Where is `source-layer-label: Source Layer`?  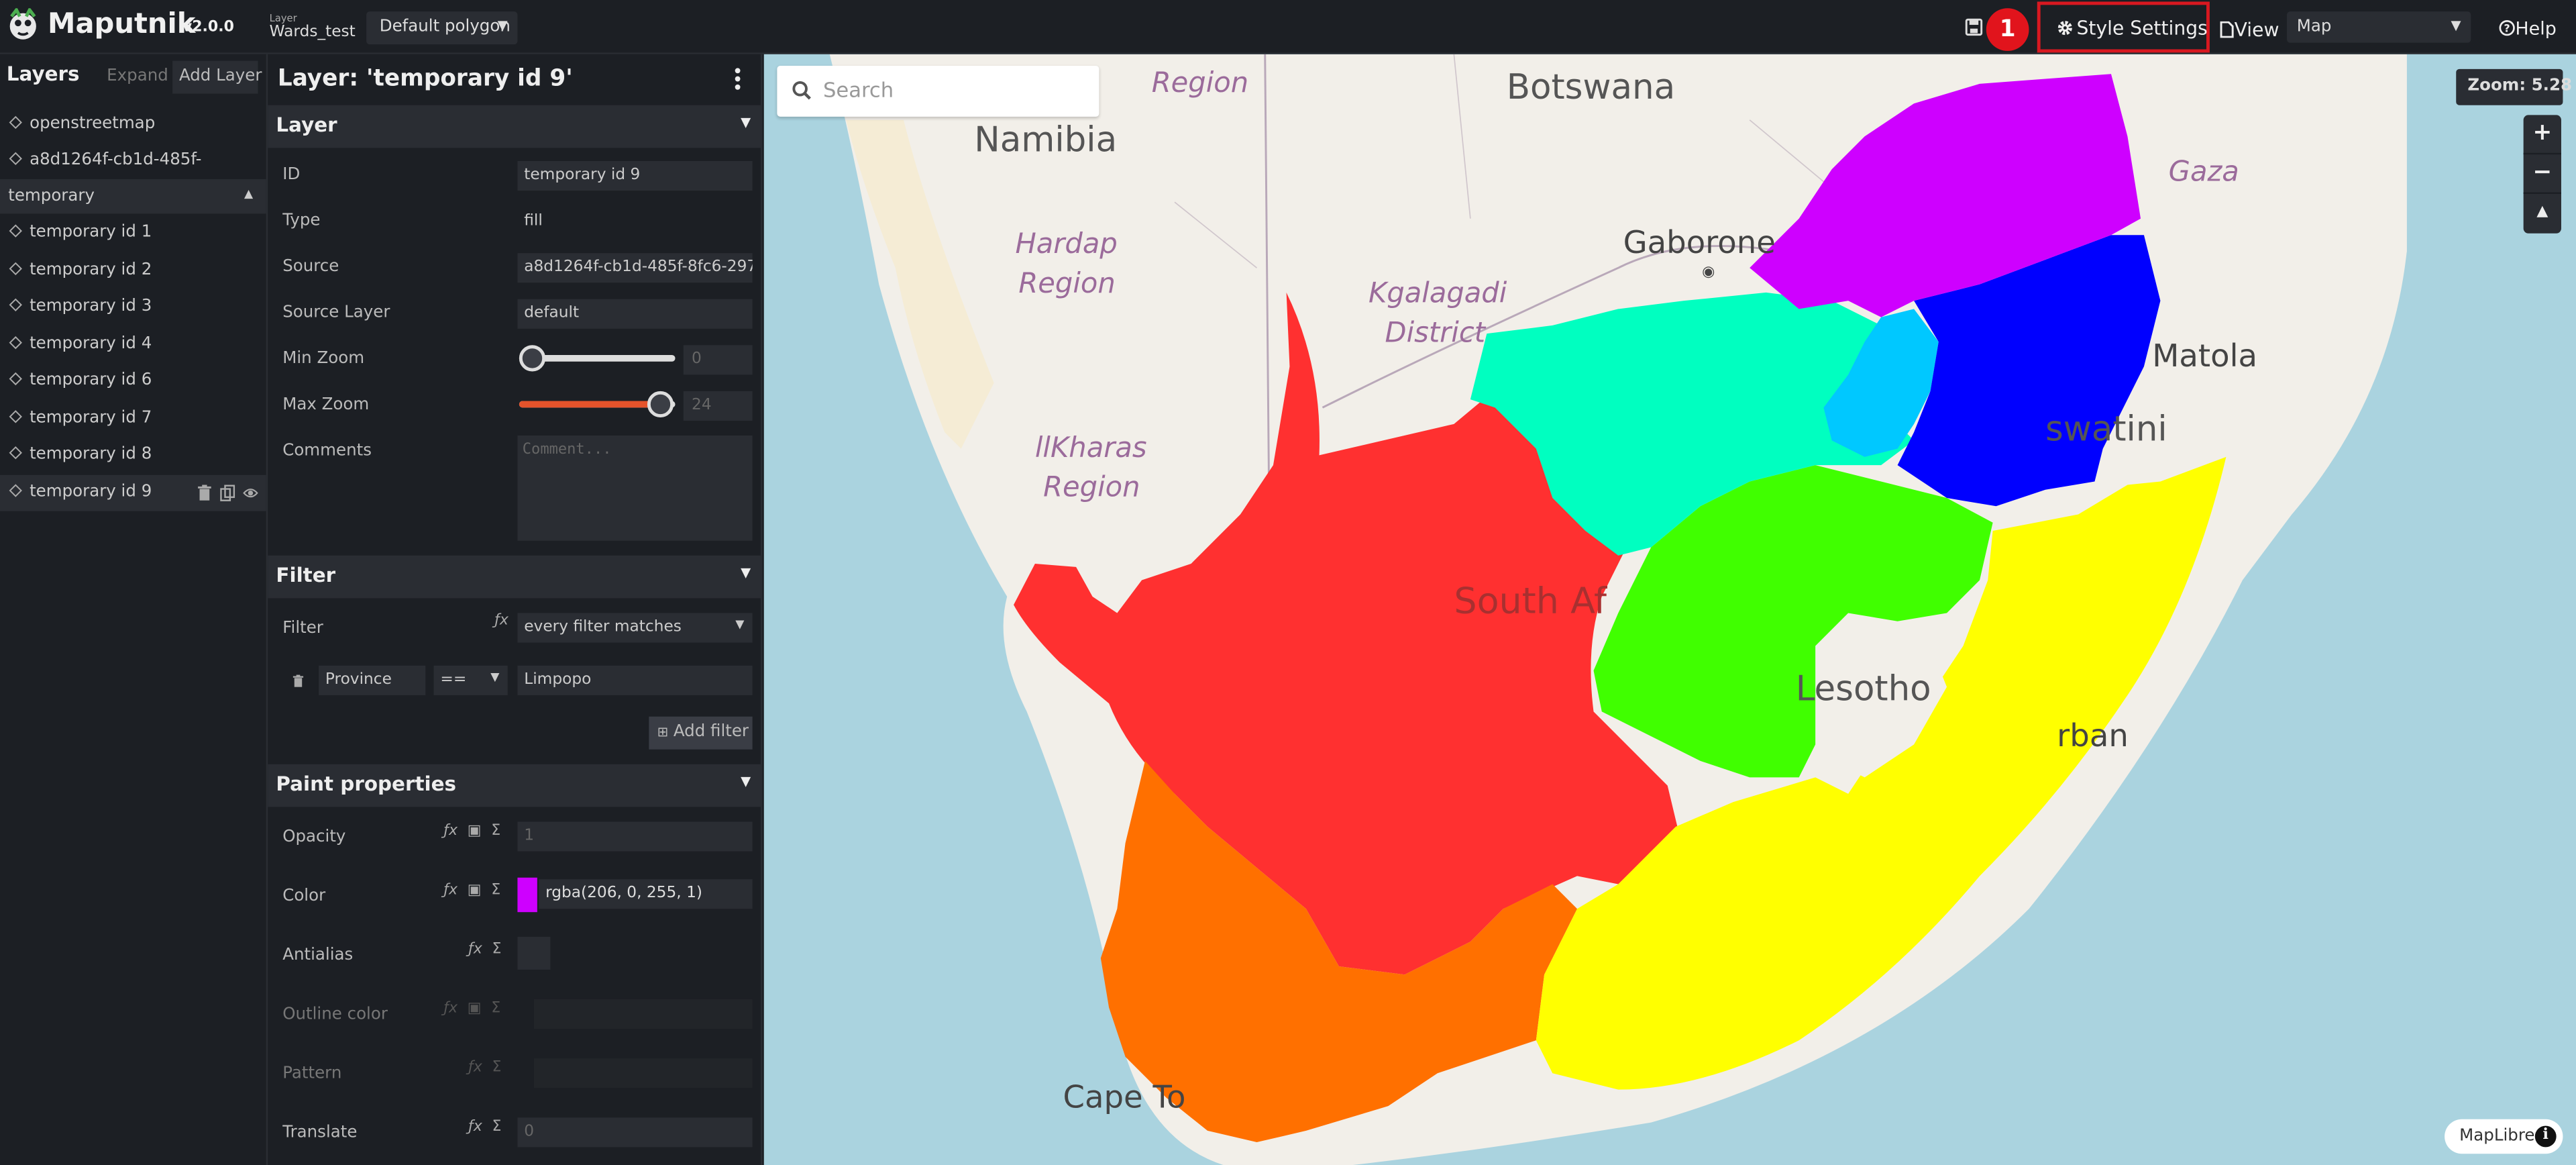
source-layer-label: Source Layer is located at coordinates (336, 313).